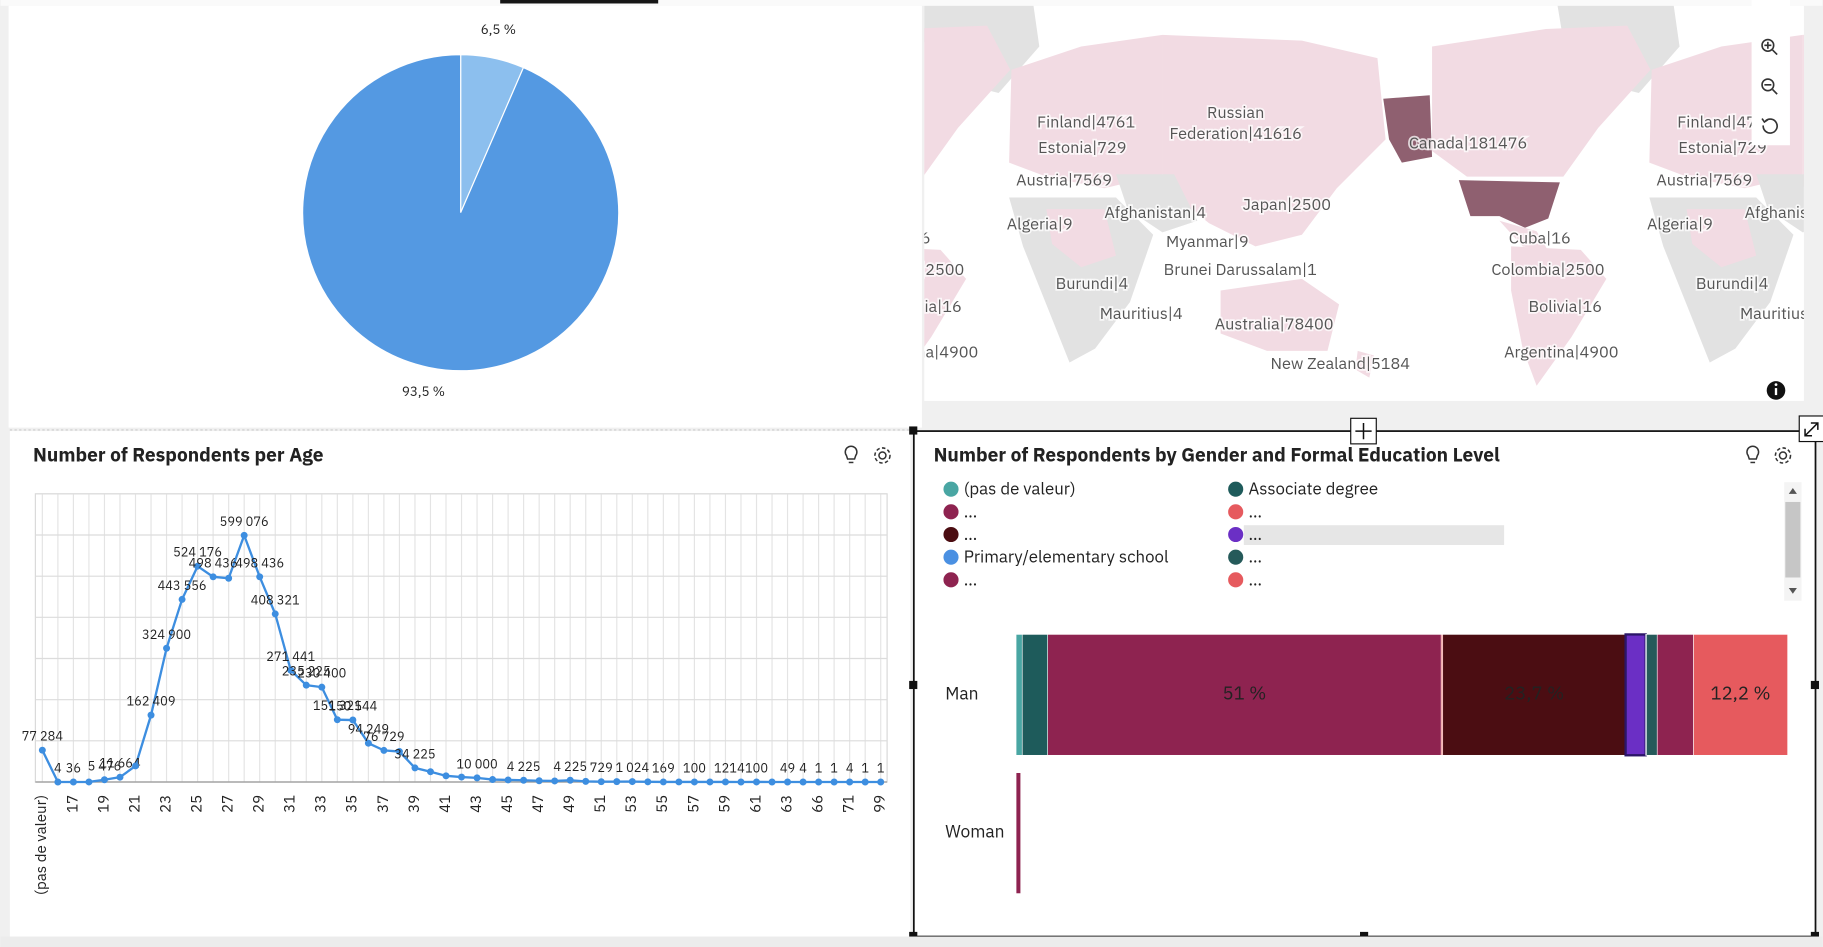 Image resolution: width=1823 pixels, height=947 pixels. What do you see at coordinates (1769, 126) in the screenshot?
I see `reset-view` at bounding box center [1769, 126].